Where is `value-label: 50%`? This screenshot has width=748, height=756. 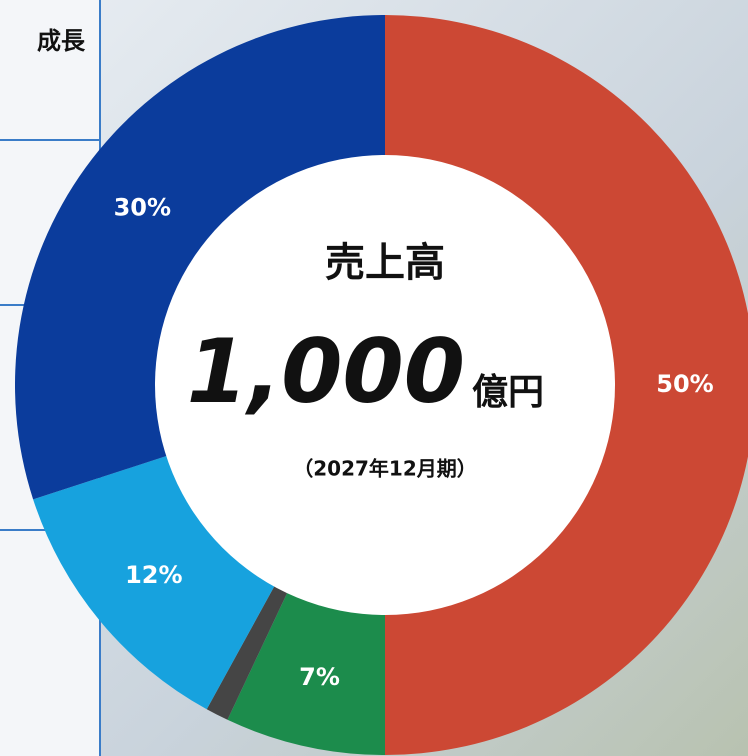 value-label: 50% is located at coordinates (684, 384).